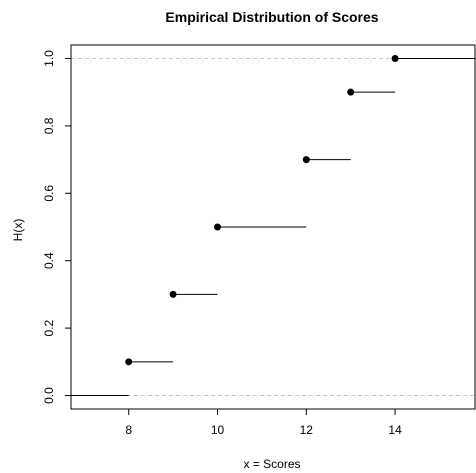  What do you see at coordinates (49, 395) in the screenshot?
I see `y-tick-label-0: 0.0` at bounding box center [49, 395].